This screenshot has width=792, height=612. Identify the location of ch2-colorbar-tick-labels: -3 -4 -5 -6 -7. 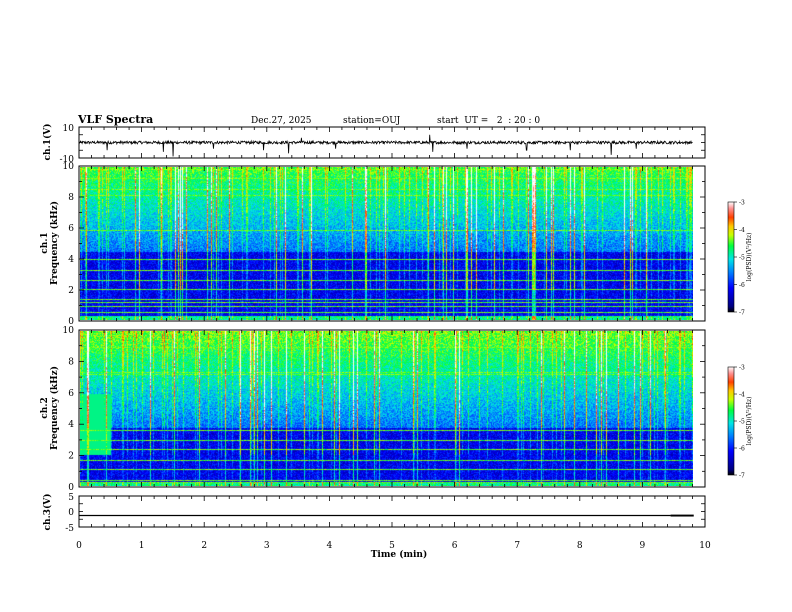
(739, 422).